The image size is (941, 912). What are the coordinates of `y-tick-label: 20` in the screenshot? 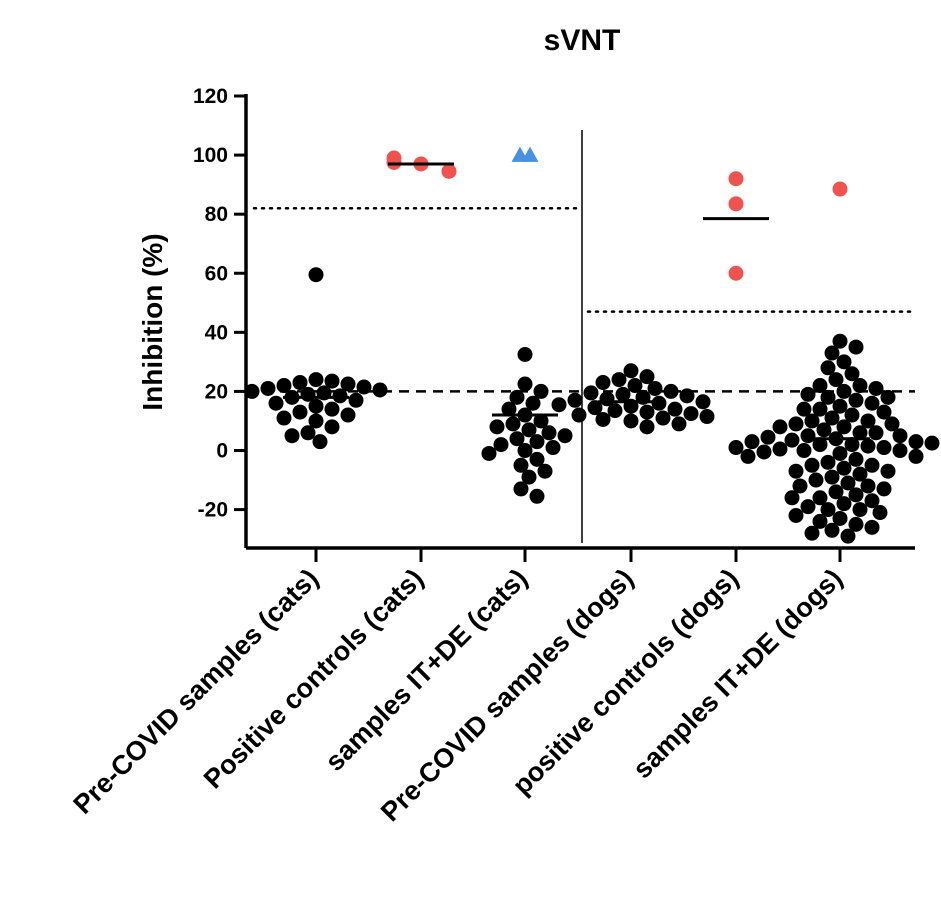 It's located at (216, 391).